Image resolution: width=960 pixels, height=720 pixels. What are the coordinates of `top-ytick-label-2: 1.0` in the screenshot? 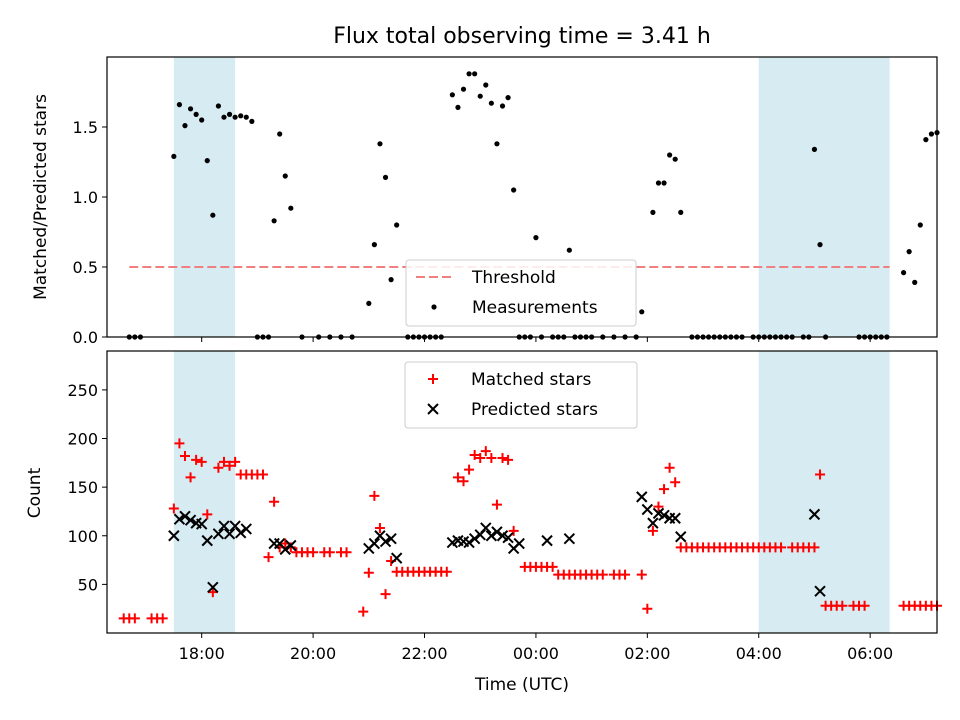 It's located at (85, 197).